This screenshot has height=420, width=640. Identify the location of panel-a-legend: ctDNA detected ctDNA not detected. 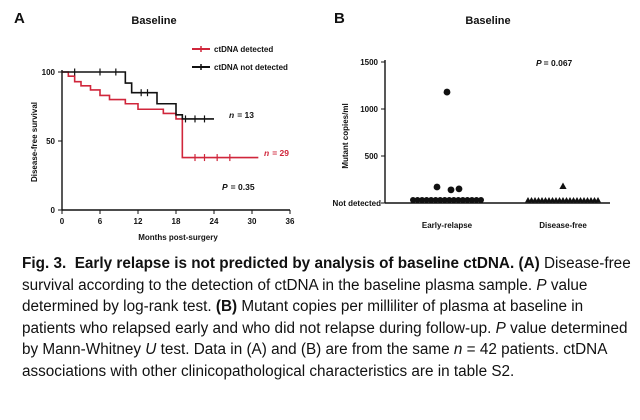
(240, 58).